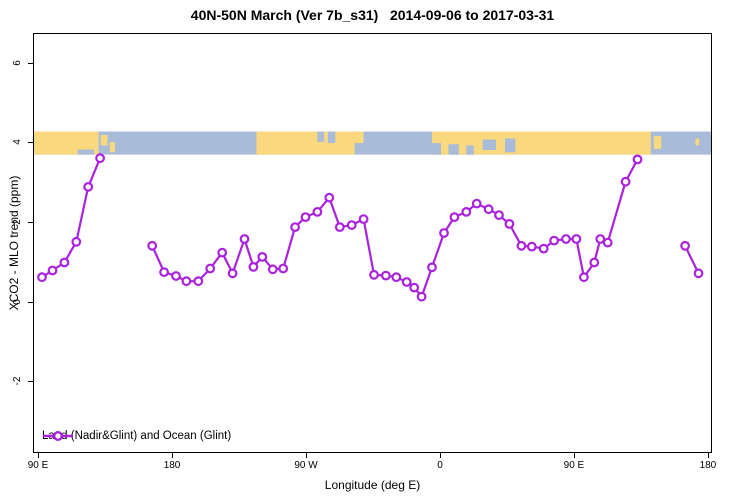 This screenshot has width=750, height=500. What do you see at coordinates (306, 465) in the screenshot?
I see `x-tick-label: 90 W` at bounding box center [306, 465].